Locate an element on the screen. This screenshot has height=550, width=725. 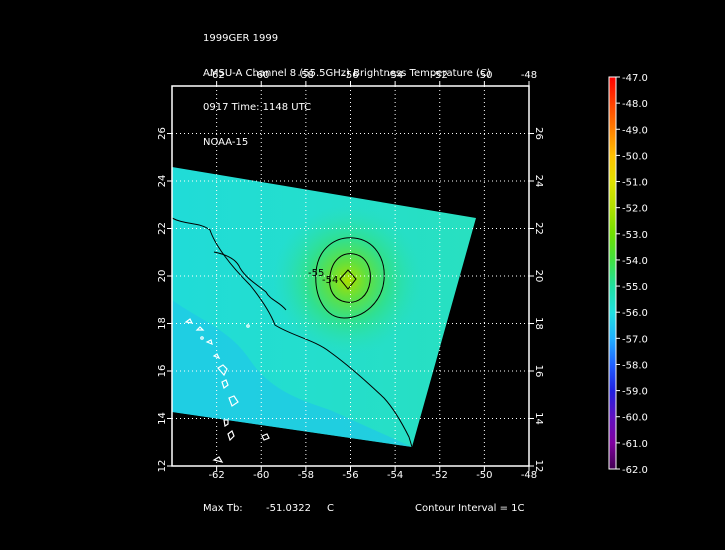
lat-label-left: 18 is located at coordinates (162, 323).